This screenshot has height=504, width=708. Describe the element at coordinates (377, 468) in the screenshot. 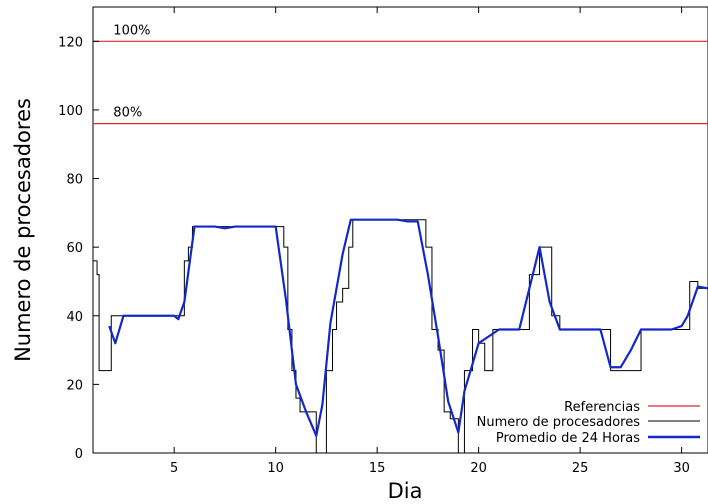

I see `x-tick-label: 15` at that location.